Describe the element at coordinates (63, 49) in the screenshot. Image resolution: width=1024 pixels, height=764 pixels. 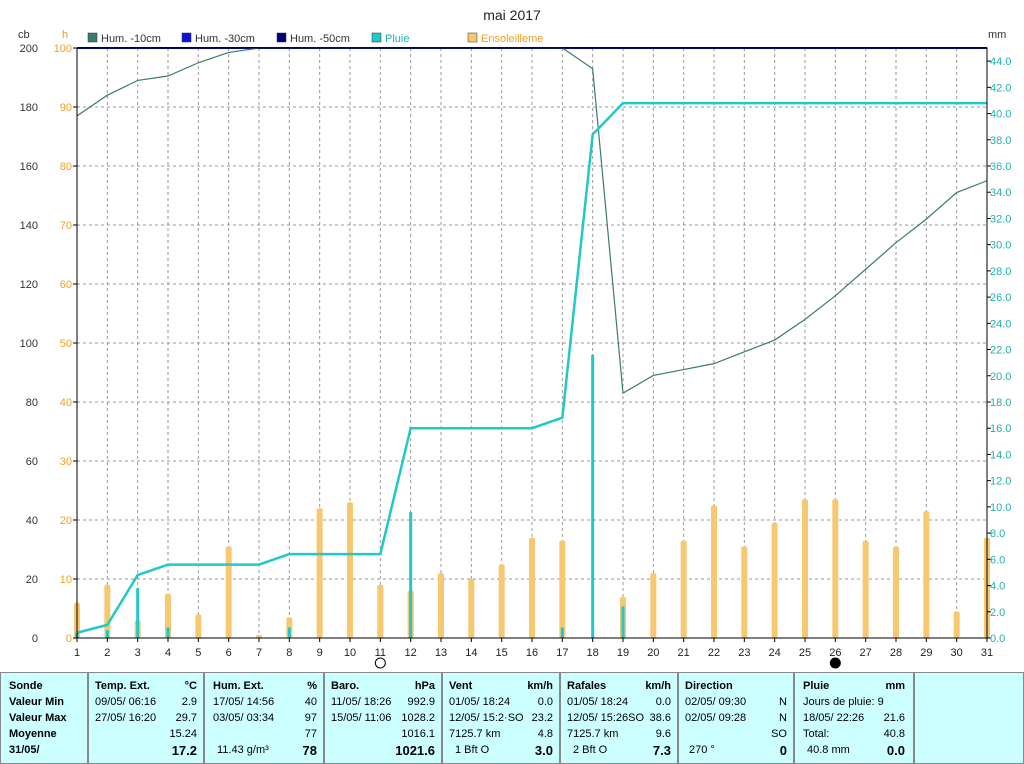
I see `y-left2-tick-label: 100` at that location.